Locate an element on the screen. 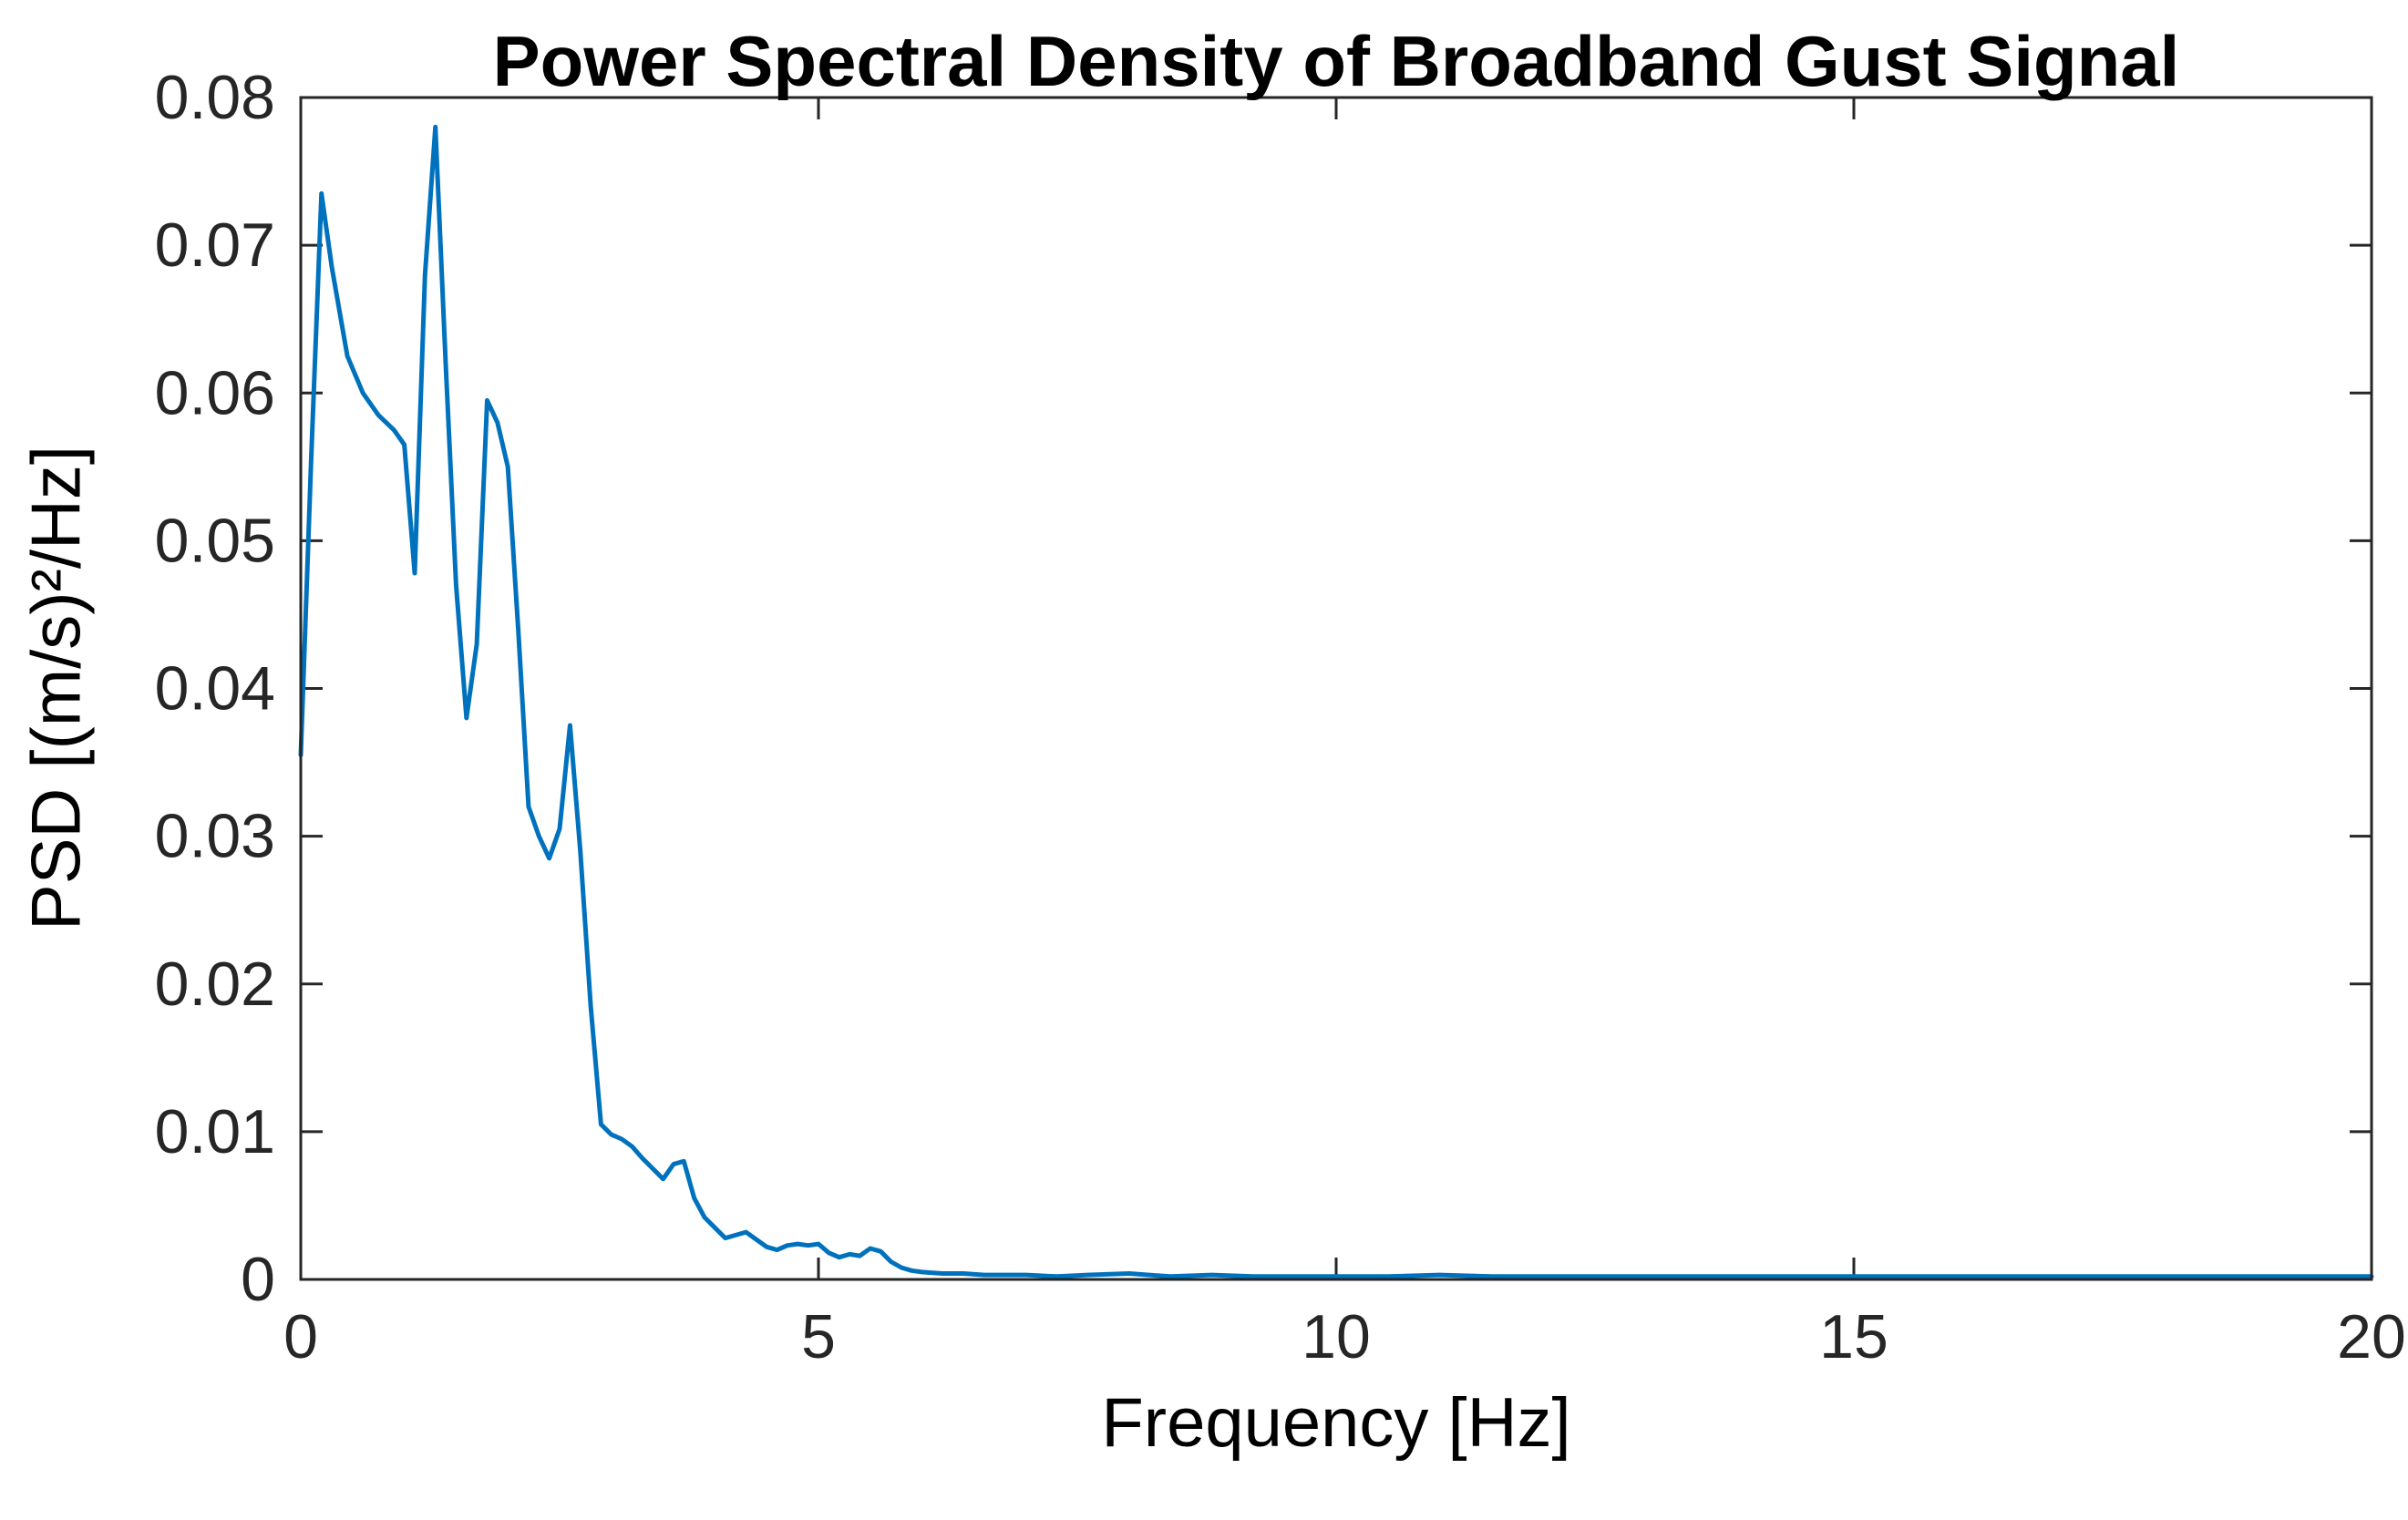 Image resolution: width=2408 pixels, height=1520 pixels. y-tick-label: 0.07 is located at coordinates (215, 245).